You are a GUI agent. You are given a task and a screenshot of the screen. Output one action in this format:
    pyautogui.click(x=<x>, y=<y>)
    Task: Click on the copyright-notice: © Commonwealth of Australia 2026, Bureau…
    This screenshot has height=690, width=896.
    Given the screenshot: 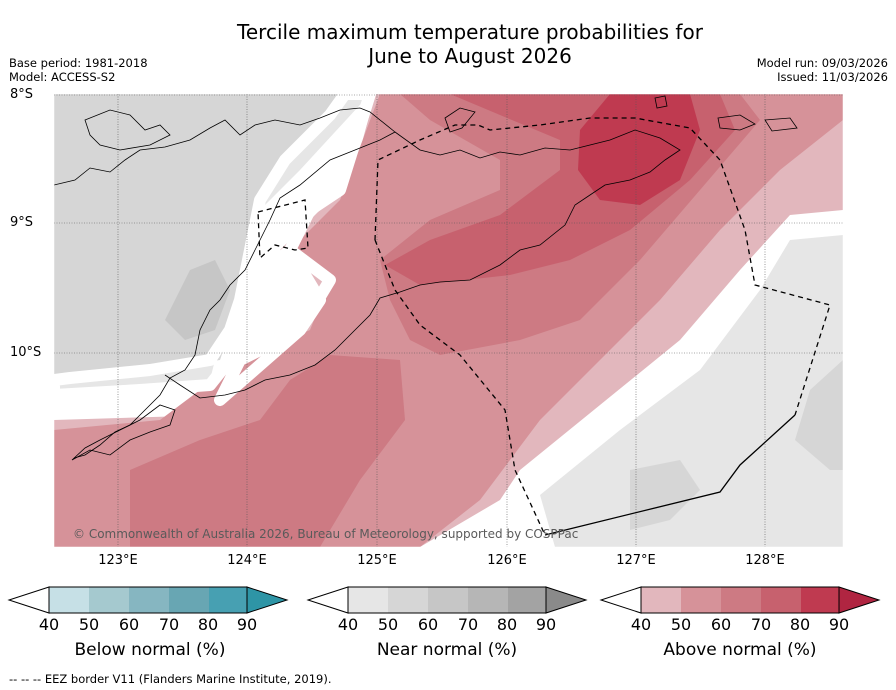 What is the action you would take?
    pyautogui.click(x=326, y=534)
    